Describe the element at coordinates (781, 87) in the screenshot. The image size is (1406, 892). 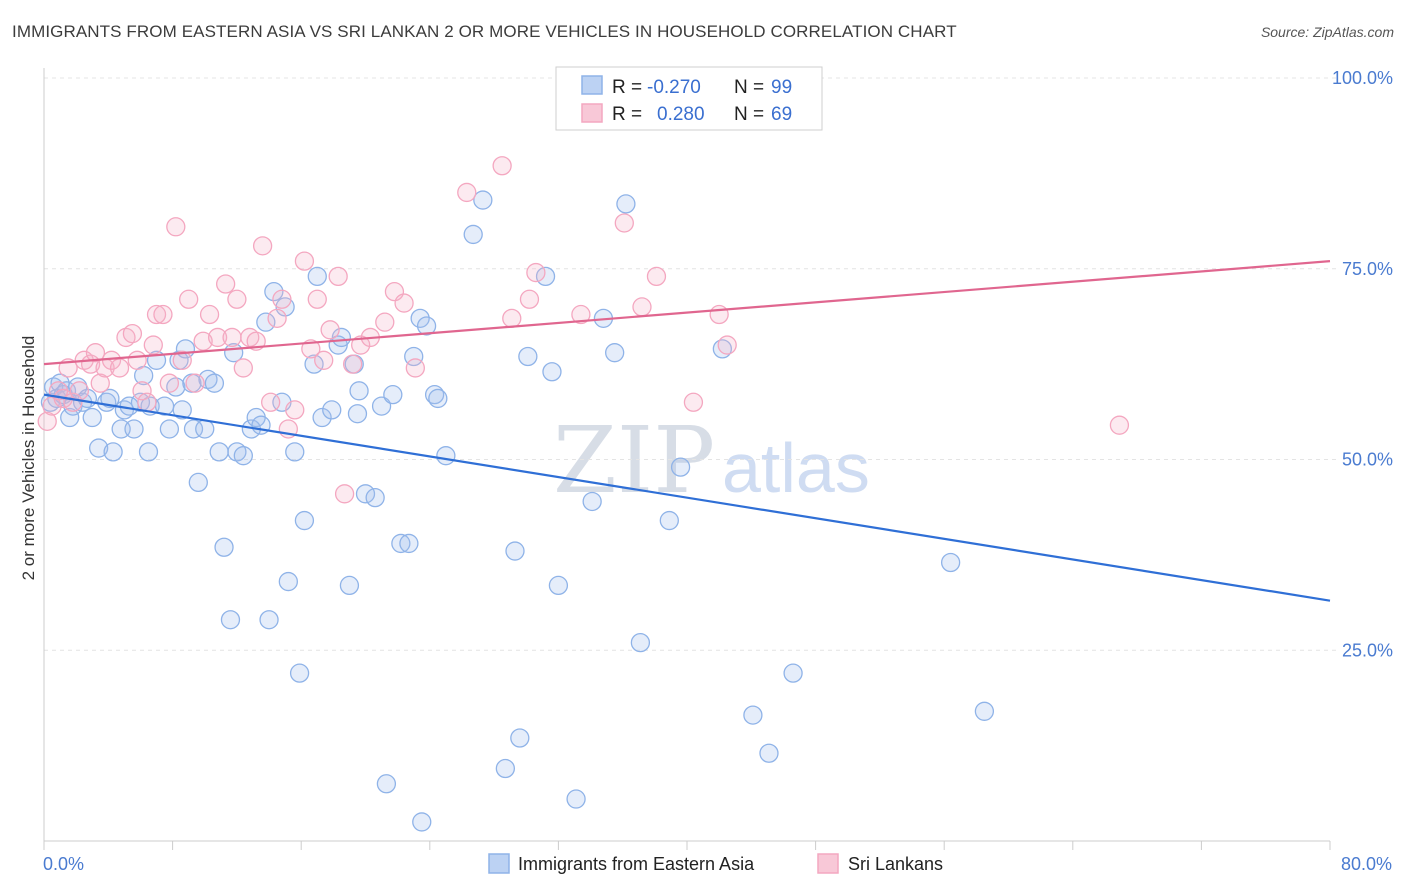
I see `legend-n-value-0: 99` at that location.